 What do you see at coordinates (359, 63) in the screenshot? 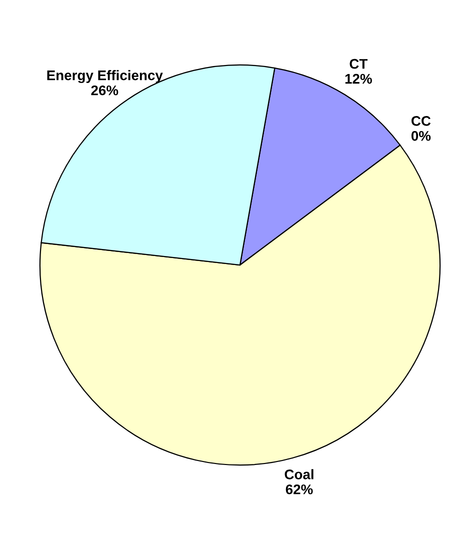
I see `slice-label: CT` at bounding box center [359, 63].